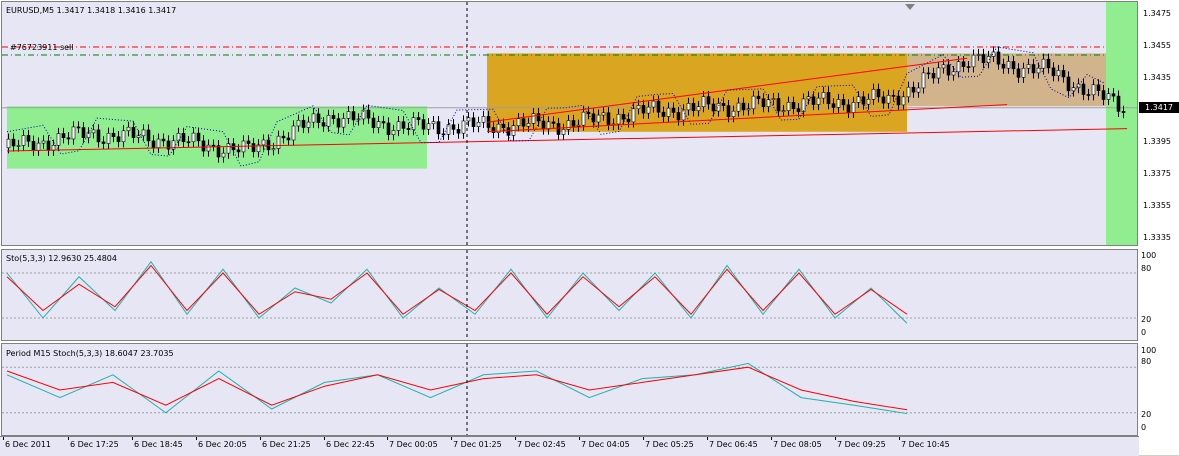 The height and width of the screenshot is (456, 1179). Describe the element at coordinates (910, 7) in the screenshot. I see `scroll-marker-icon` at that location.